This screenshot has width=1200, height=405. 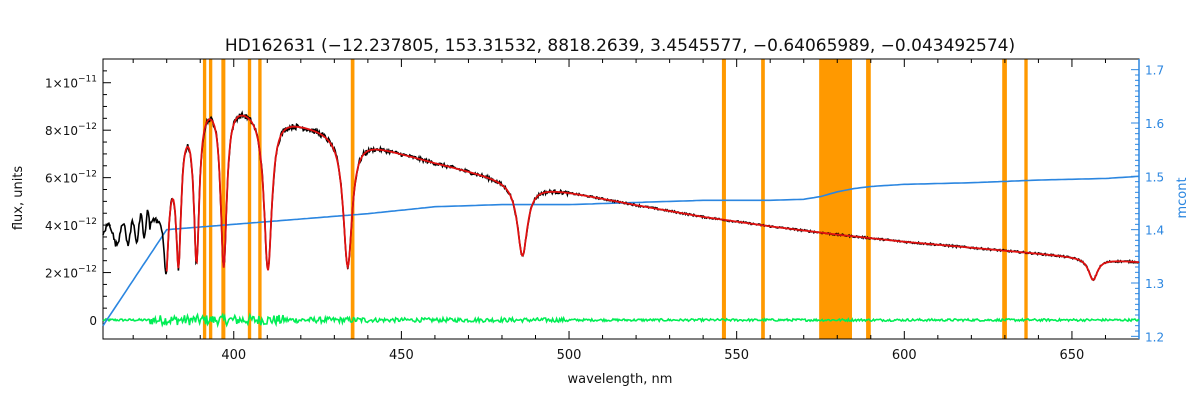 I want to click on y-axis-label-left: flux, units, so click(x=18, y=198).